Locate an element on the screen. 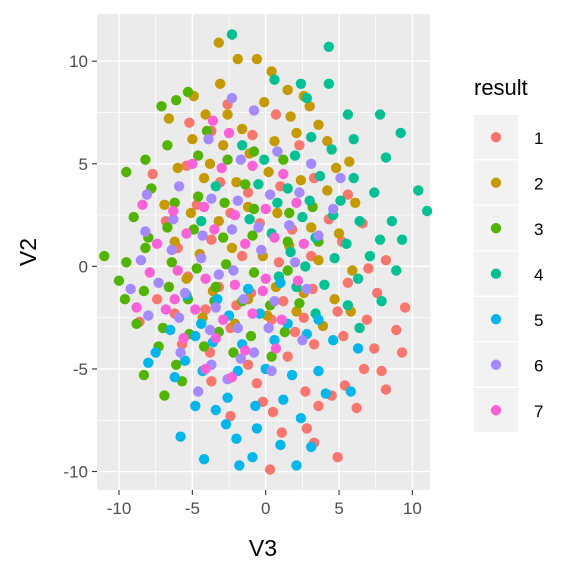 The height and width of the screenshot is (576, 576). legend-label-7: 7 is located at coordinates (538, 411).